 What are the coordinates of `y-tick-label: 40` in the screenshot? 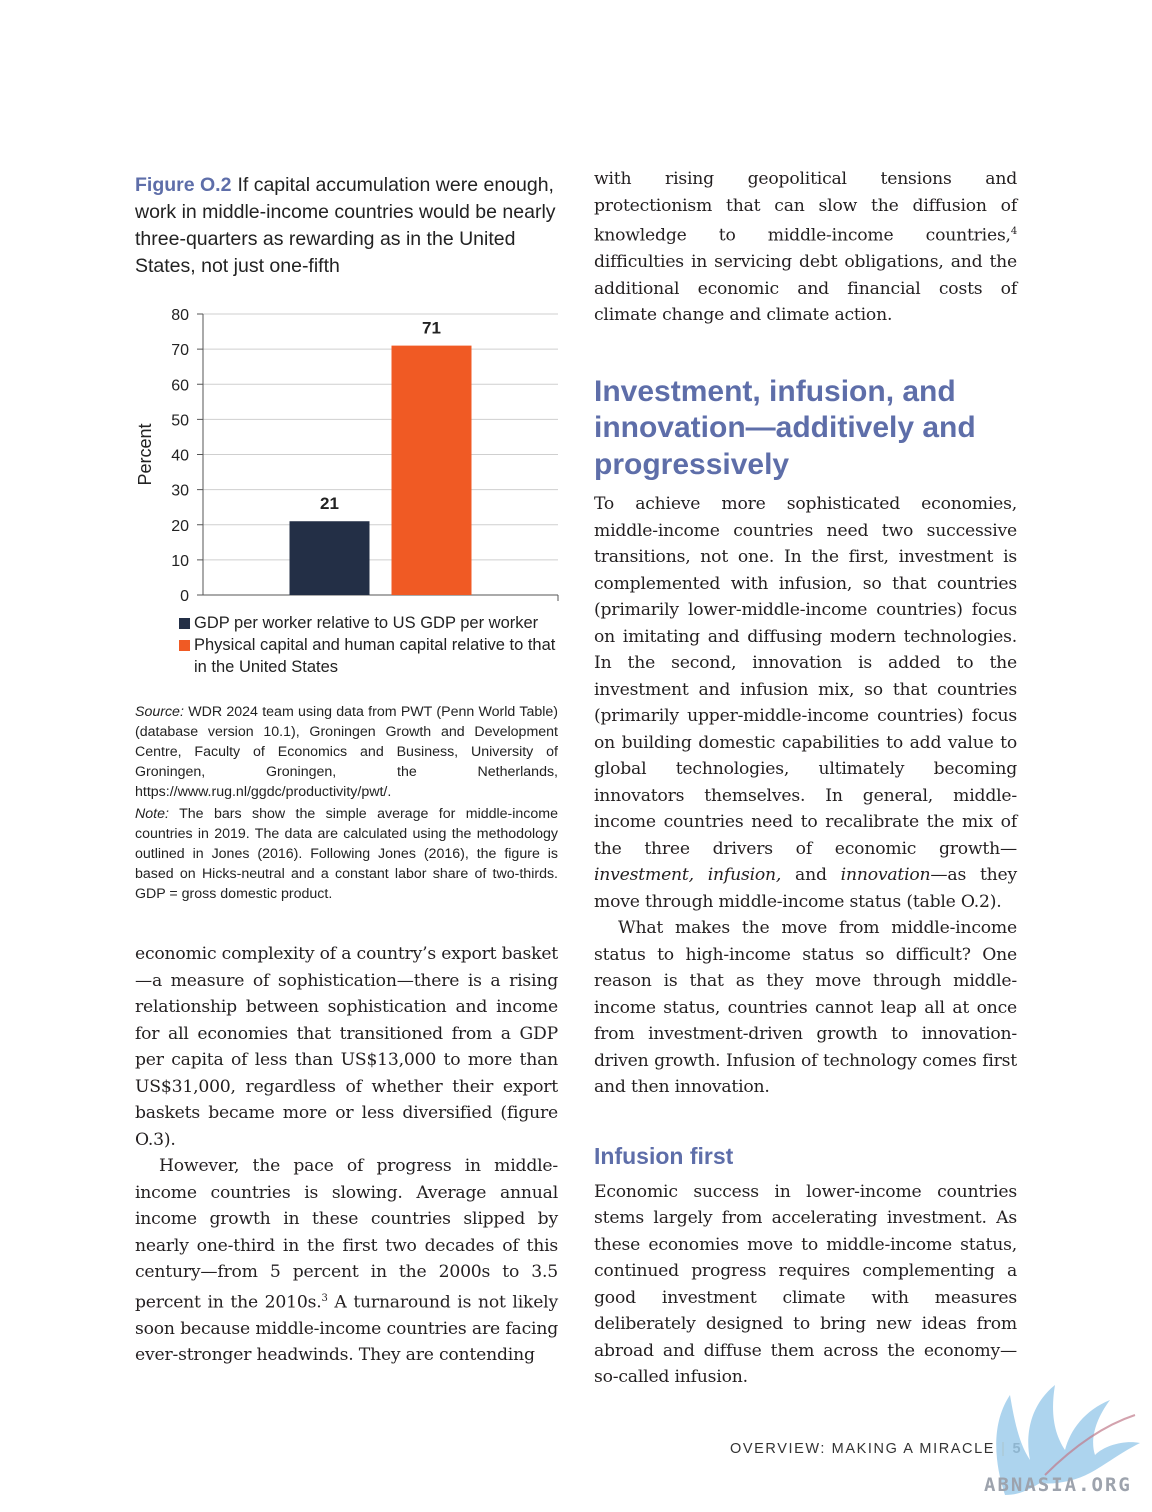 It's located at (180, 456).